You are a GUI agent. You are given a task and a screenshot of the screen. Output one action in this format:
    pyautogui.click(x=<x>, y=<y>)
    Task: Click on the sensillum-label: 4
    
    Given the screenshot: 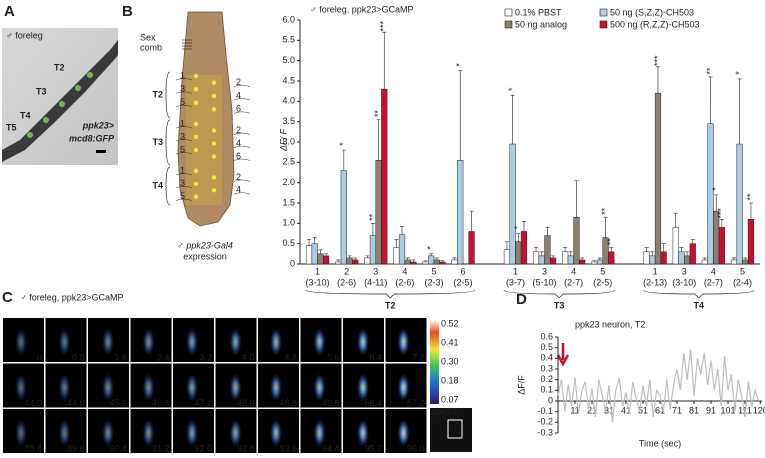 What is the action you would take?
    pyautogui.click(x=238, y=190)
    